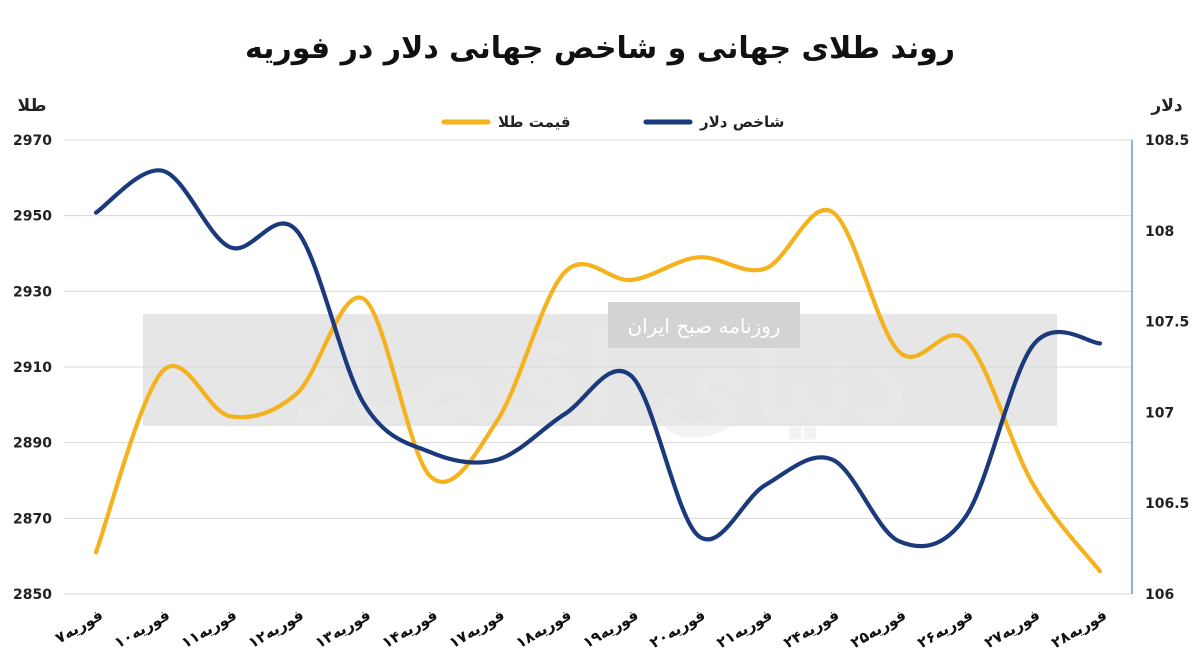 This screenshot has width=1200, height=663. I want to click on x-tick-label: ۲۰فوریه, so click(678, 629).